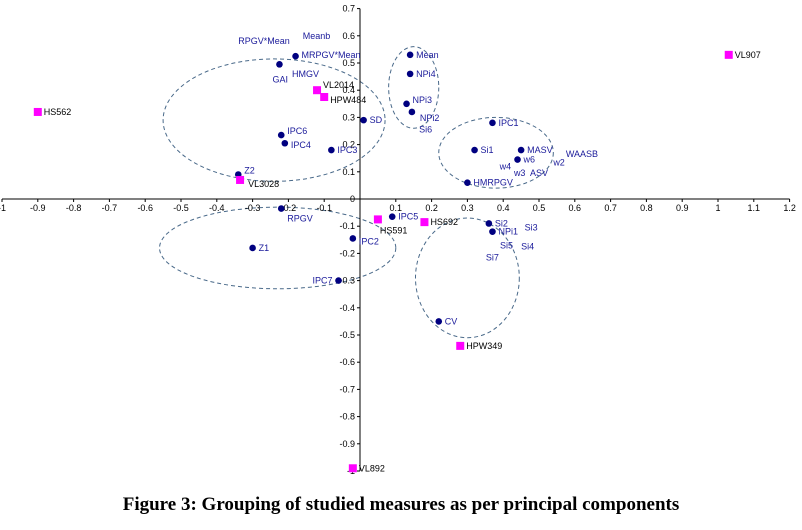 This screenshot has height=530, width=802. I want to click on genotype-label: HS692, so click(444, 222).